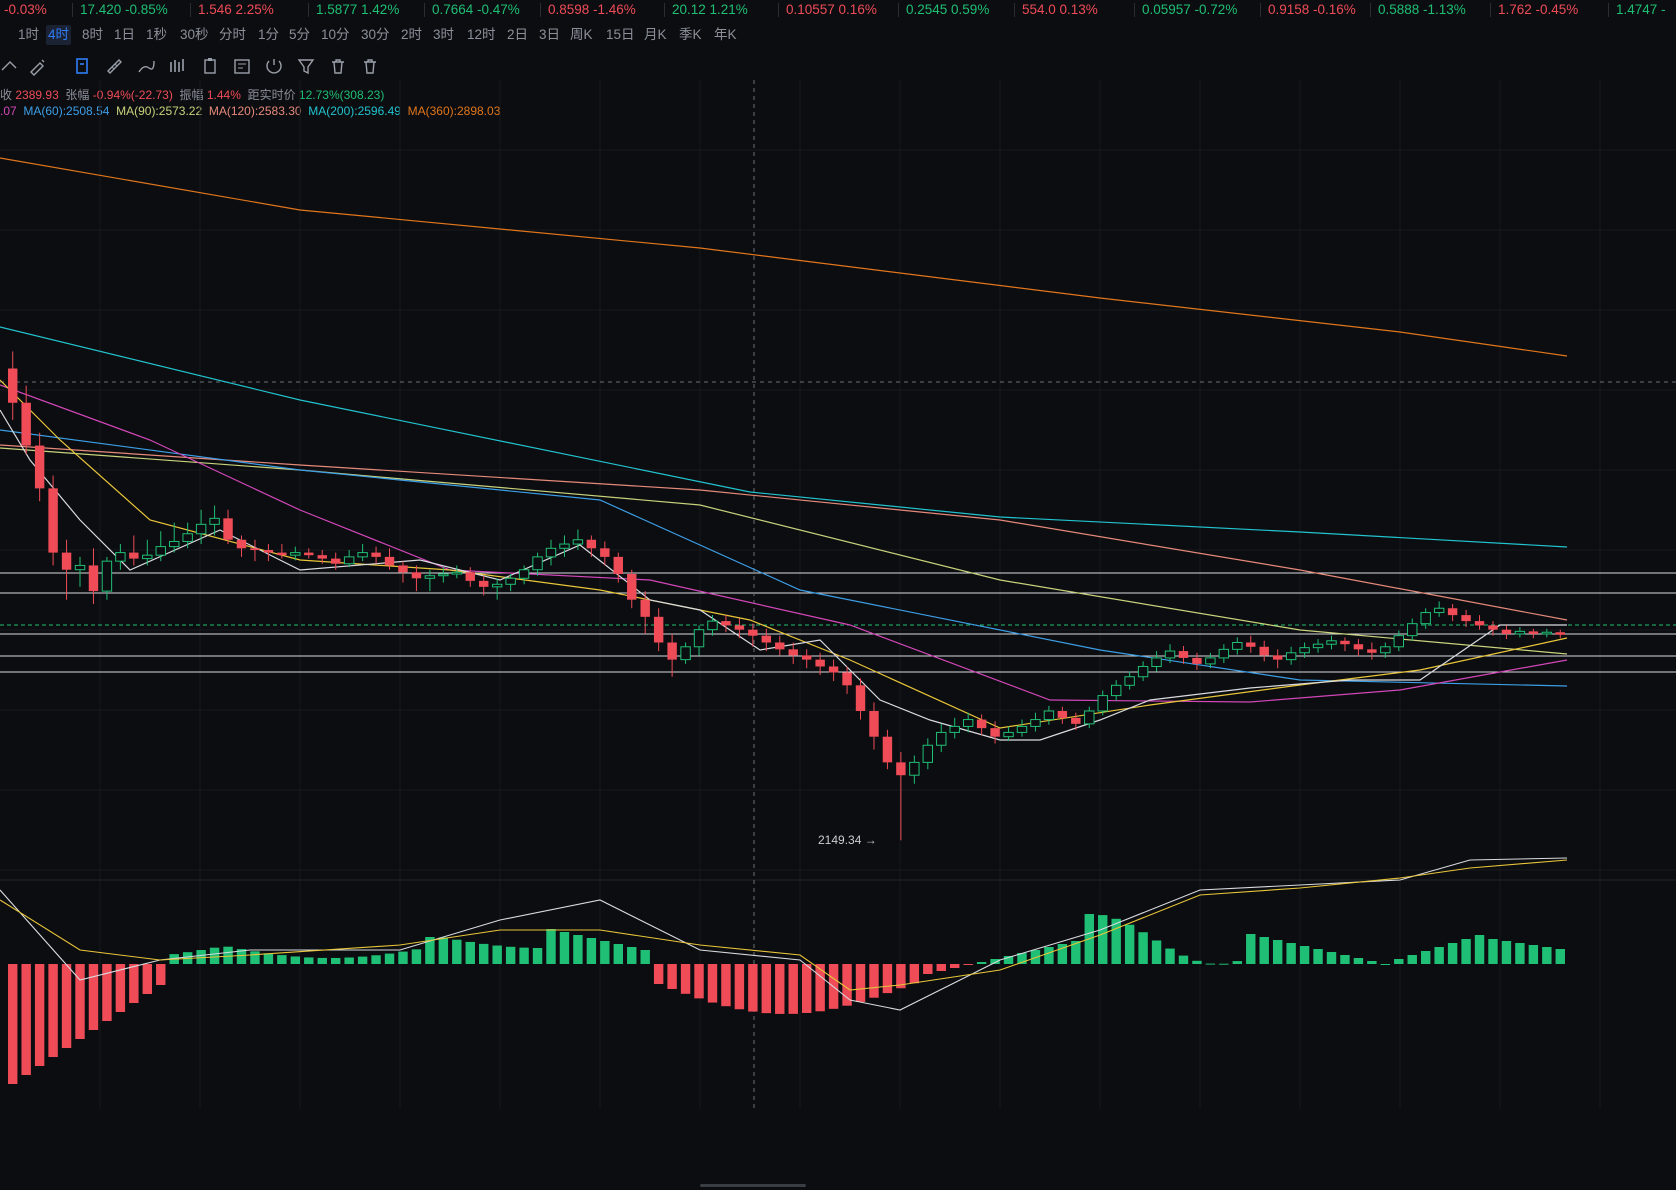  What do you see at coordinates (784, 532) in the screenshot?
I see `ma120-line` at bounding box center [784, 532].